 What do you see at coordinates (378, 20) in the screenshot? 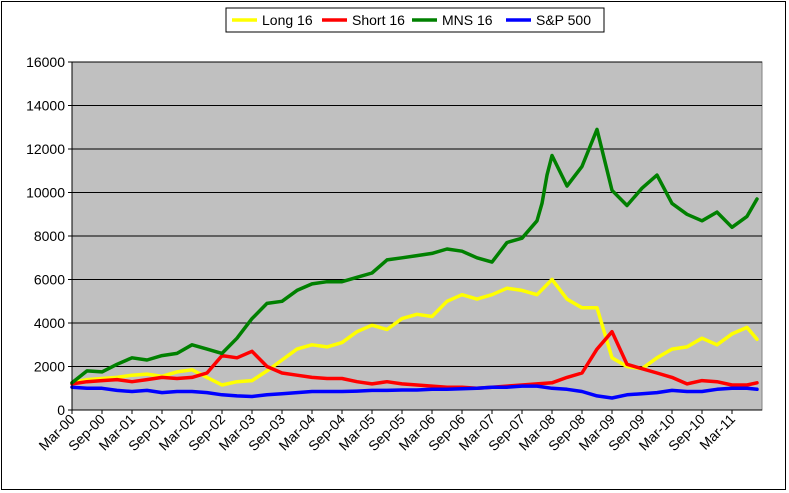
I see `legend-label-short-16: Short 16` at bounding box center [378, 20].